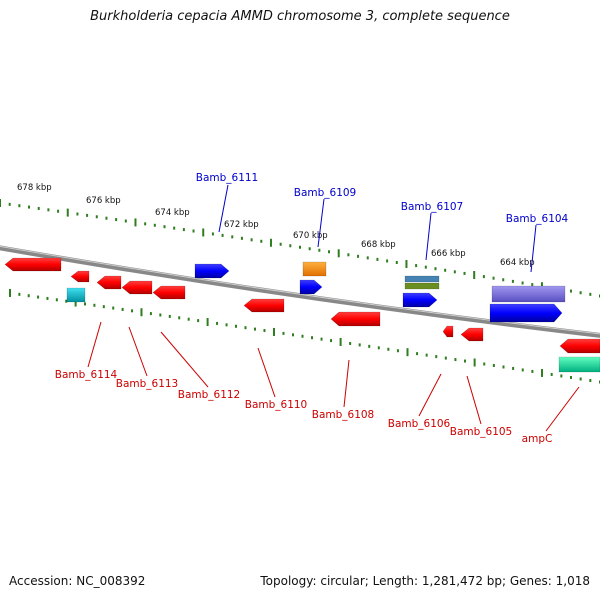 The height and width of the screenshot is (600, 600). Describe the element at coordinates (378, 245) in the screenshot. I see `scale-label: 668 kbp` at that location.